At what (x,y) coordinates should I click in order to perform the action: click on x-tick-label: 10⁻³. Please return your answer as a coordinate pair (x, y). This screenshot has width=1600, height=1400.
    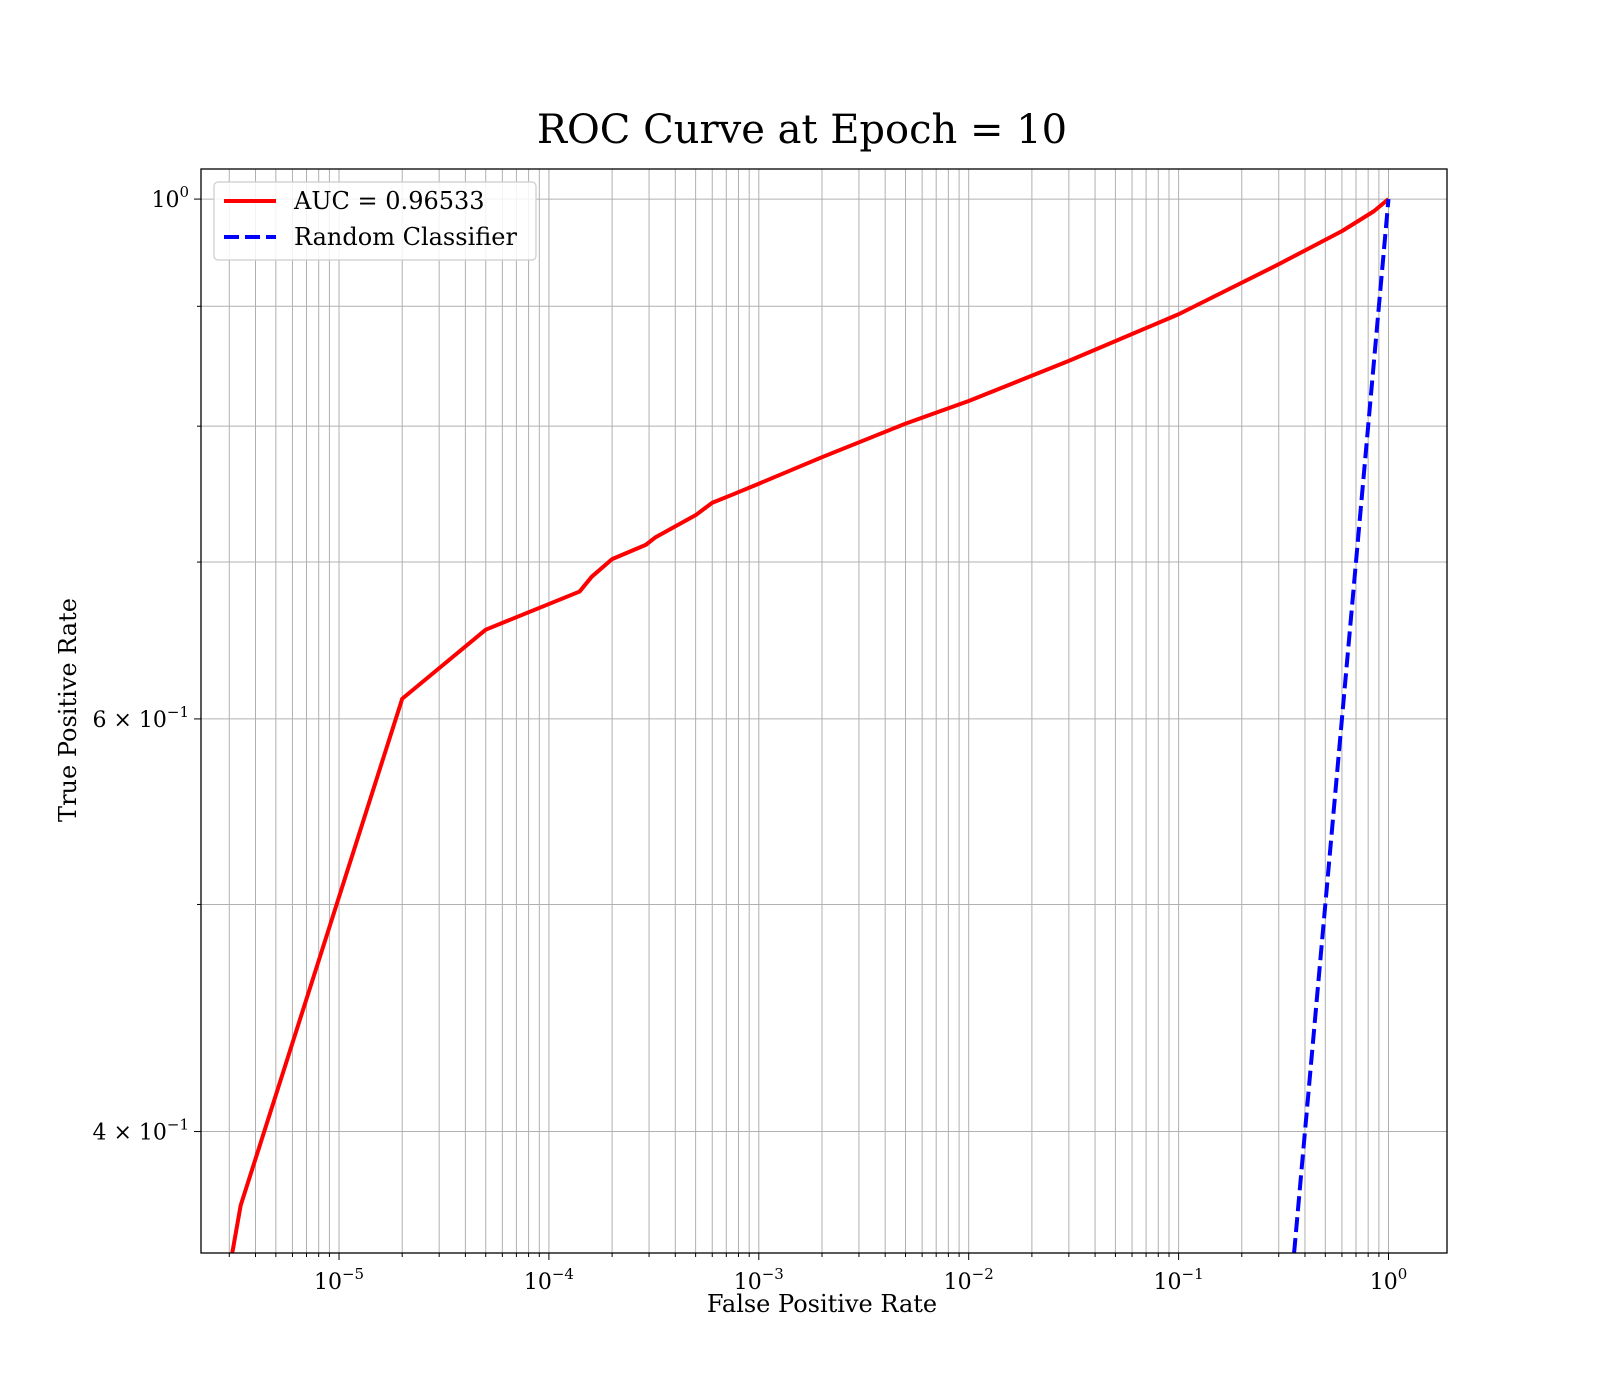
    Looking at the image, I should click on (759, 1280).